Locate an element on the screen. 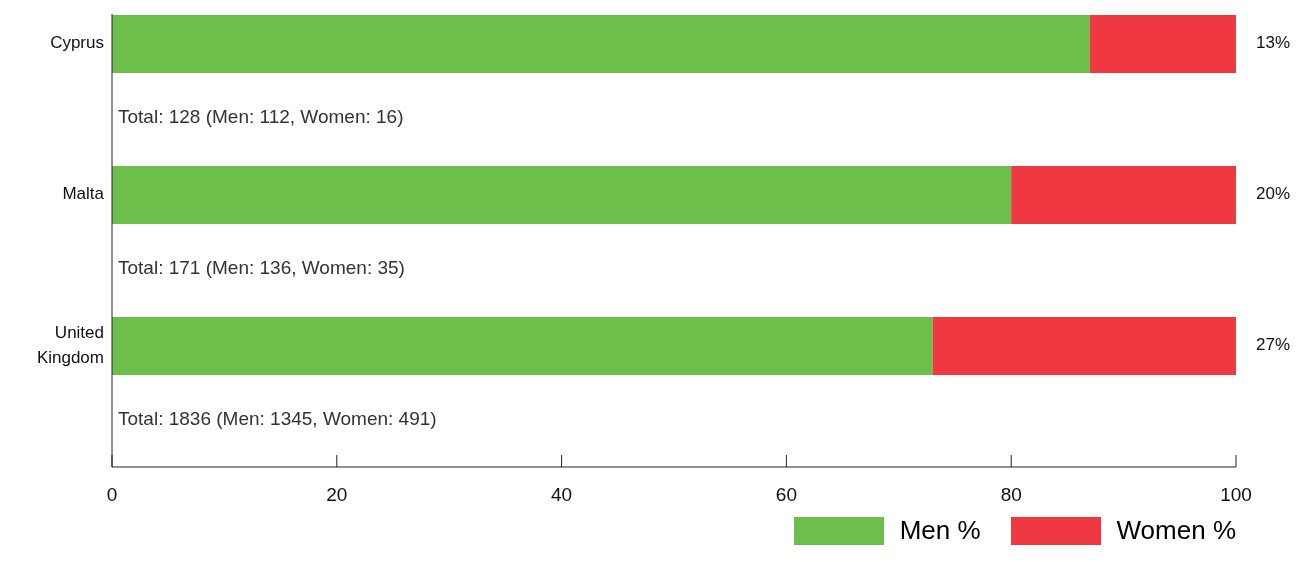 The image size is (1301, 562). x-tick-label: 100 is located at coordinates (1236, 494).